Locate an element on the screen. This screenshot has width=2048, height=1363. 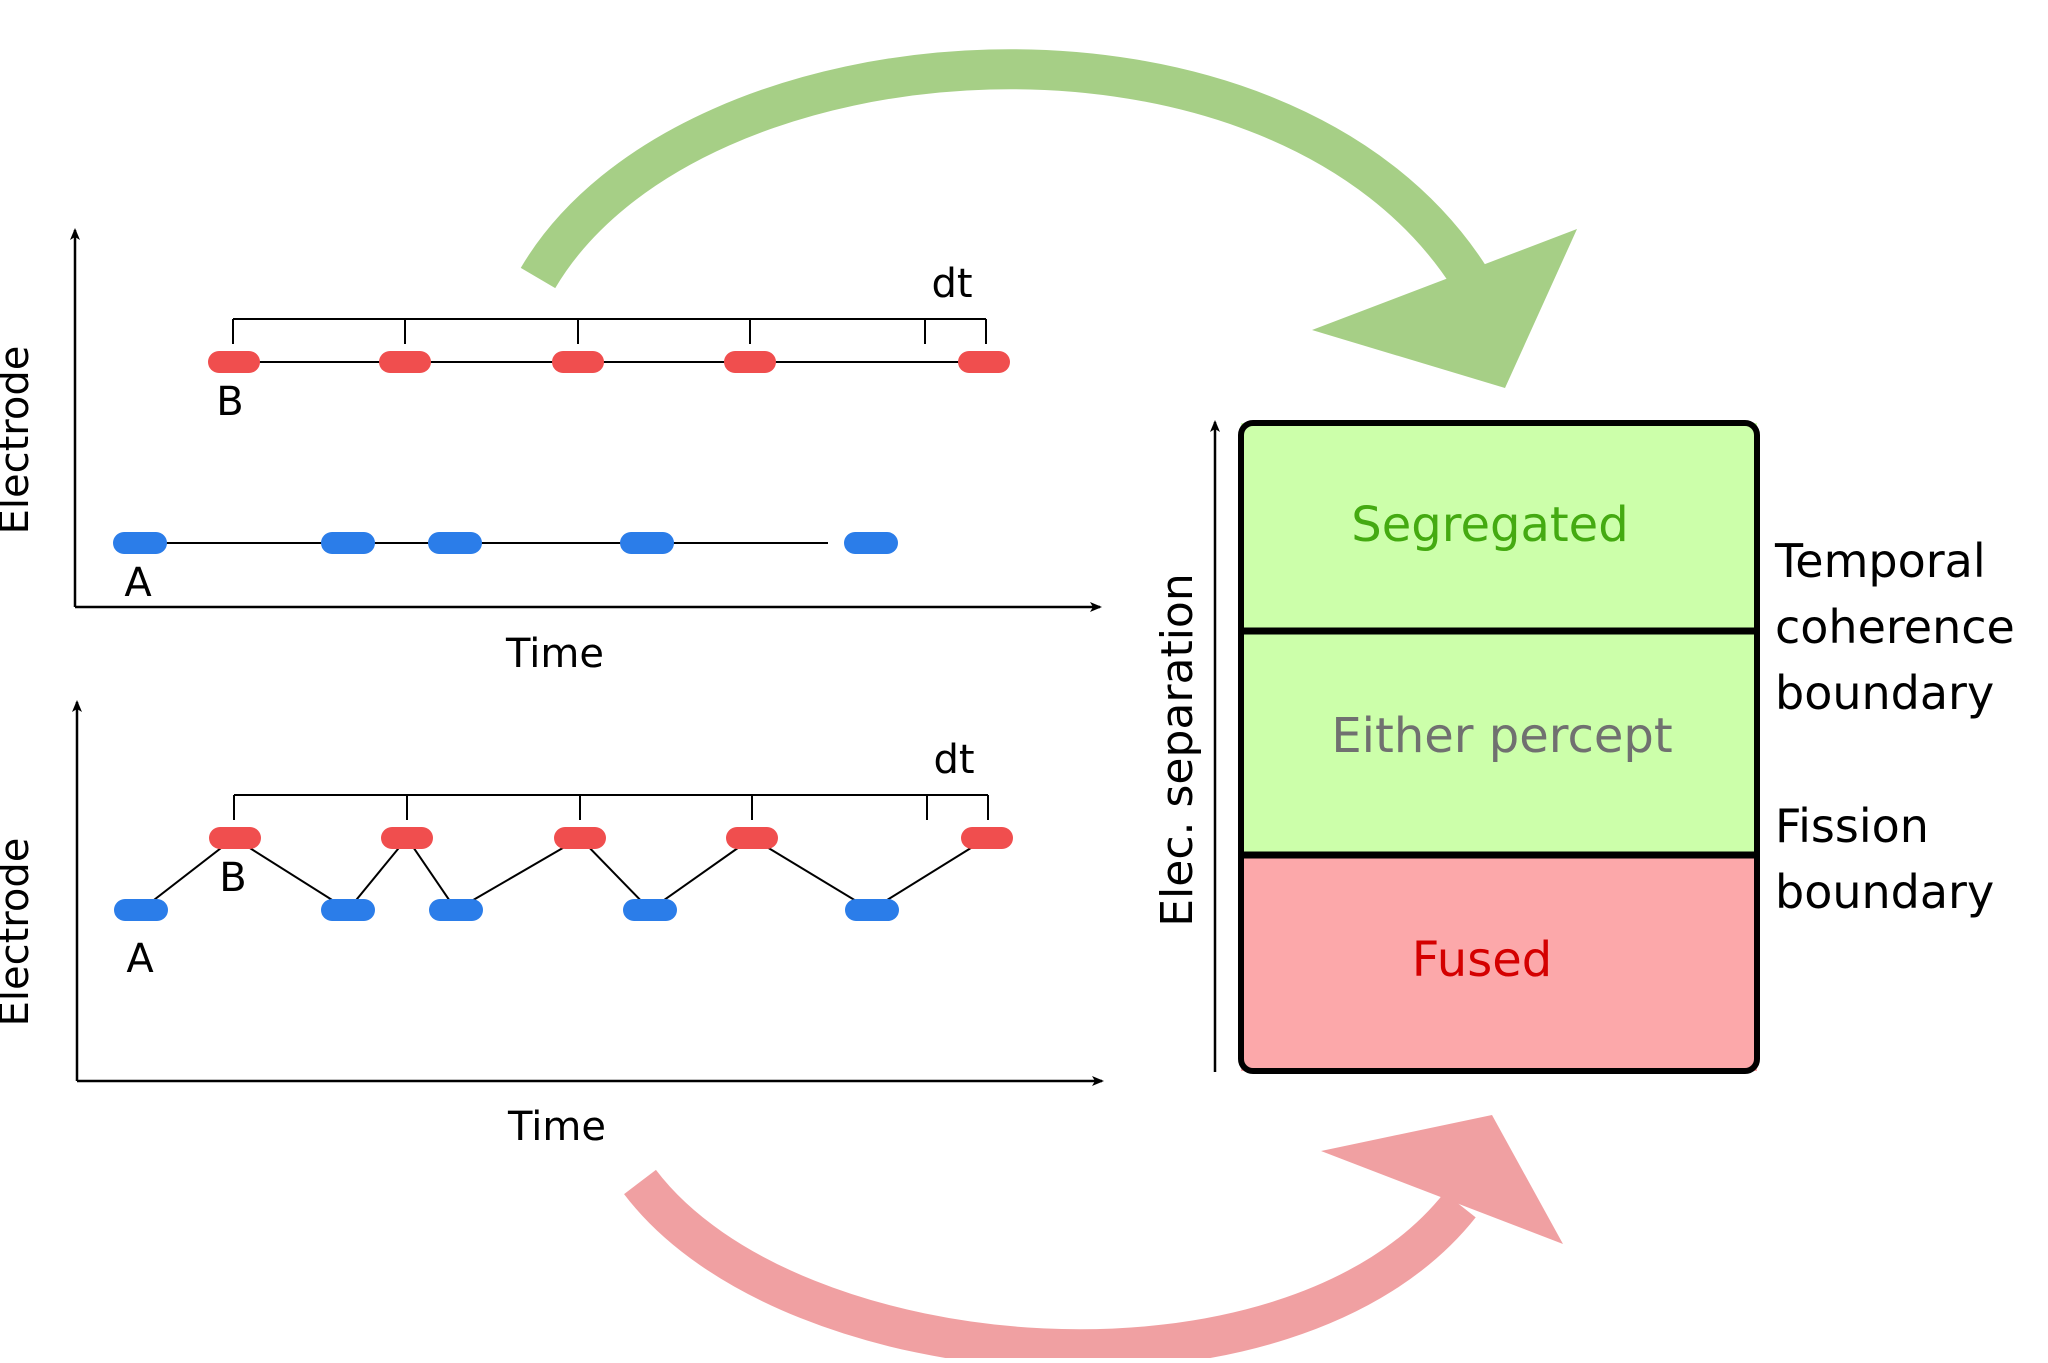
top-dt-label: dt is located at coordinates (951, 284).